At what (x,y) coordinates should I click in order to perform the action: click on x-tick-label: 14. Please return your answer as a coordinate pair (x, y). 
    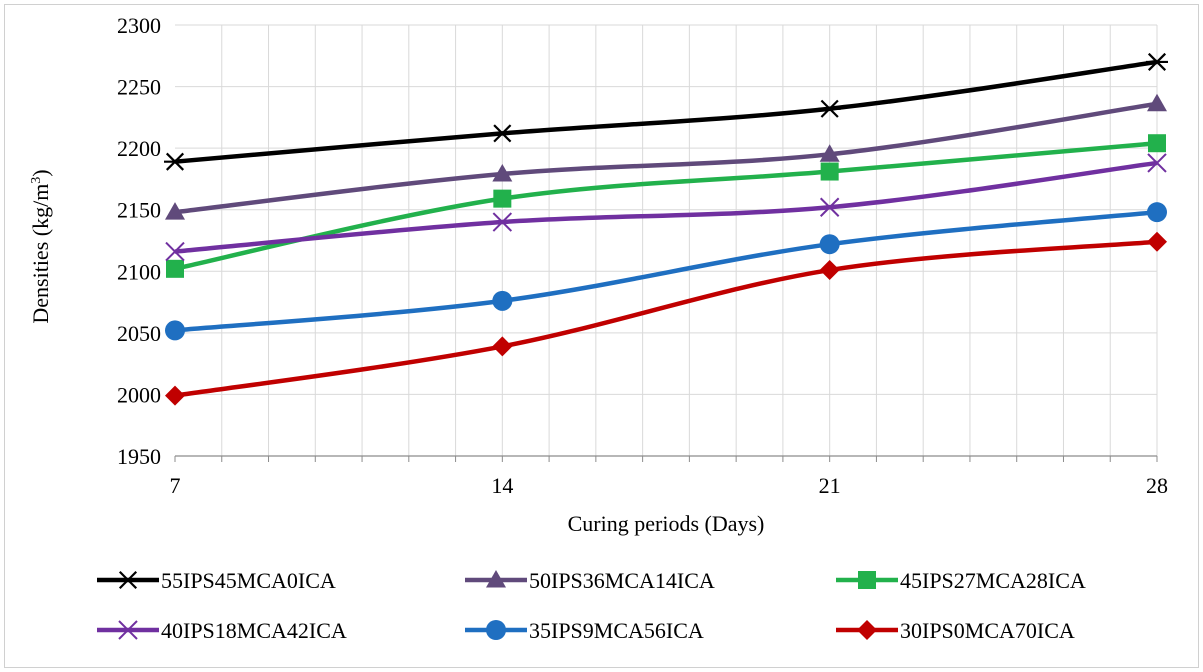
    Looking at the image, I should click on (502, 485).